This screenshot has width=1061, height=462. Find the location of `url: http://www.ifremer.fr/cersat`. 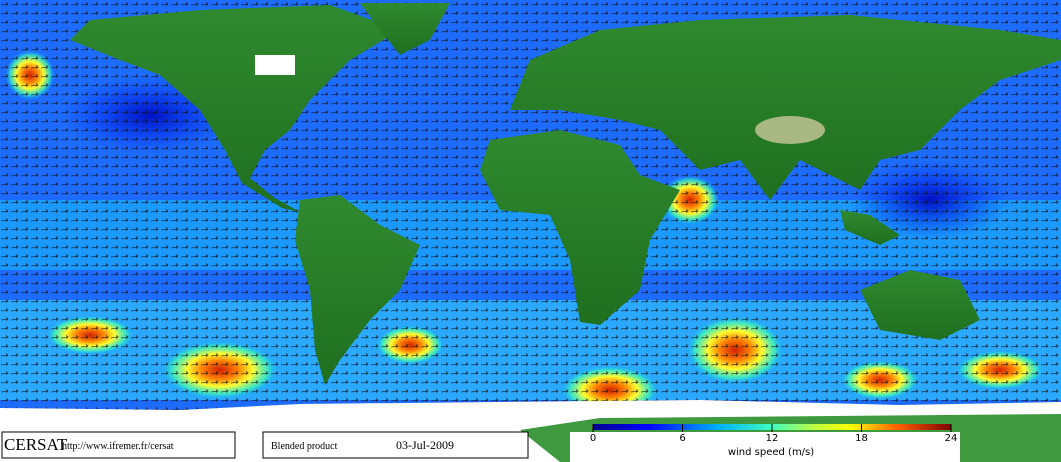

url: http://www.ifremer.fr/cersat is located at coordinates (118, 446).